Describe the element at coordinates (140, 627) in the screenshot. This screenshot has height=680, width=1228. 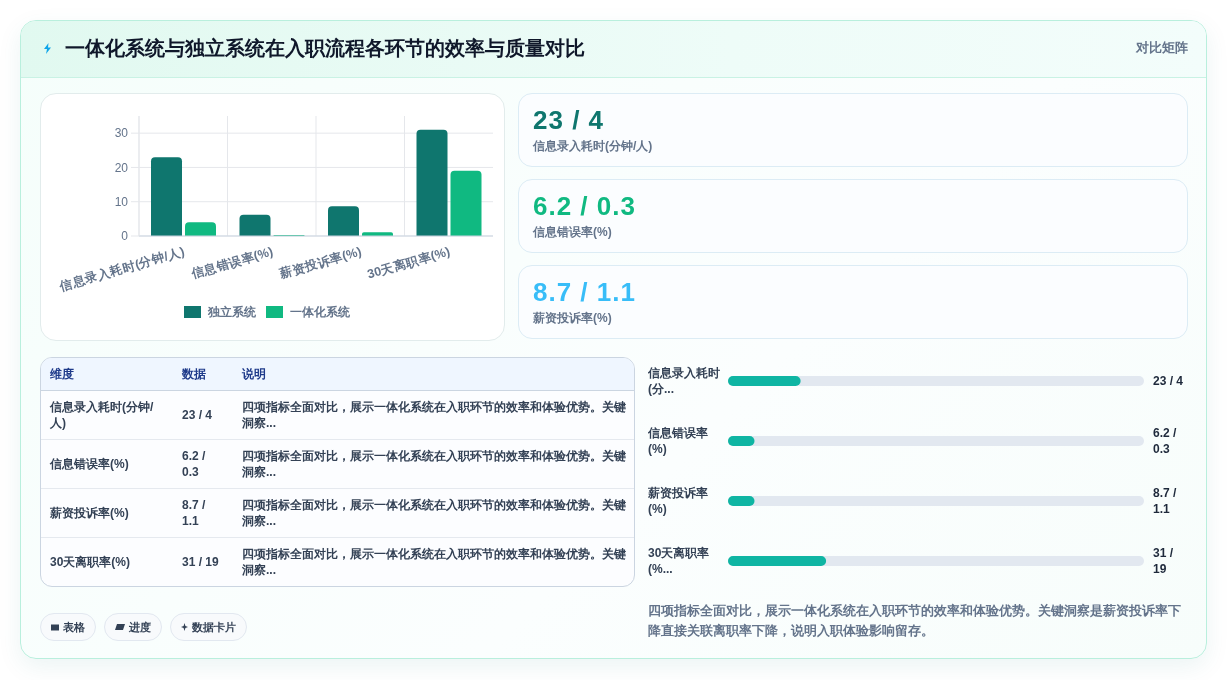
I see `text: 进度` at that location.